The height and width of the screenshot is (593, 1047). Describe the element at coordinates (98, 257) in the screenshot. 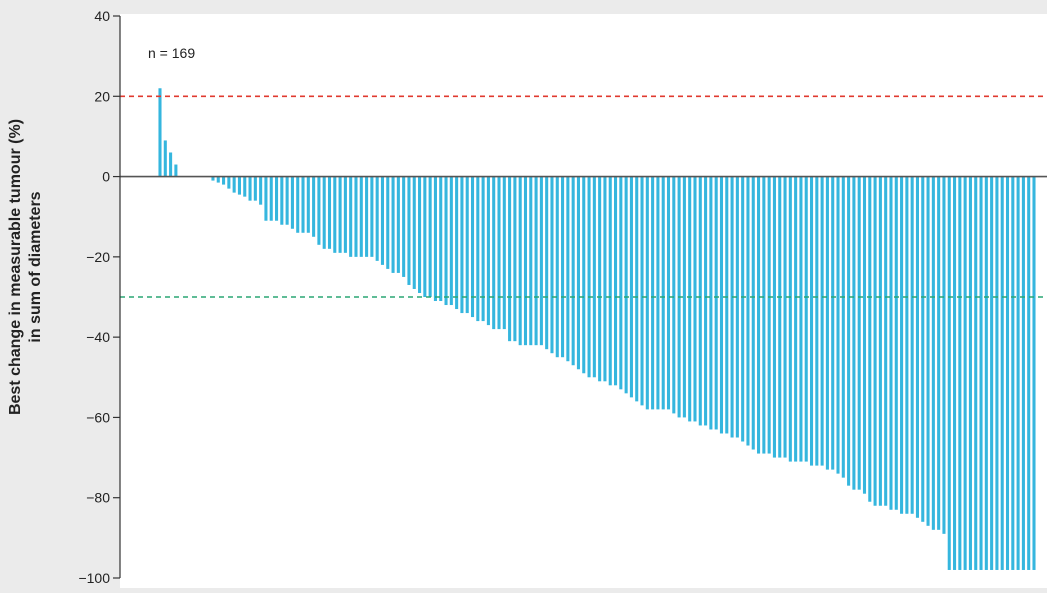

I see `y-tick-label: −20` at that location.